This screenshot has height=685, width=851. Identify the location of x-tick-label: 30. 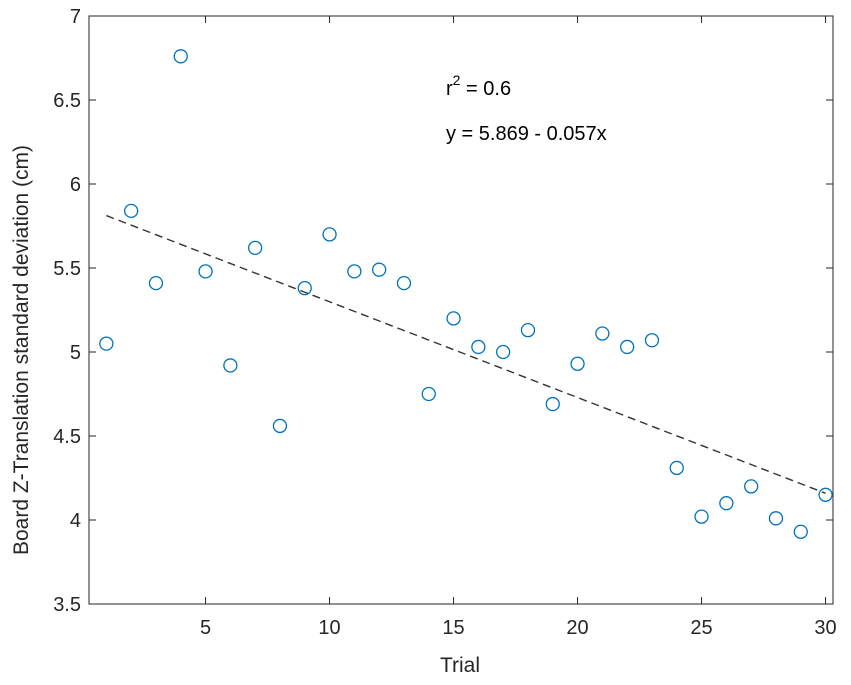
(825, 628).